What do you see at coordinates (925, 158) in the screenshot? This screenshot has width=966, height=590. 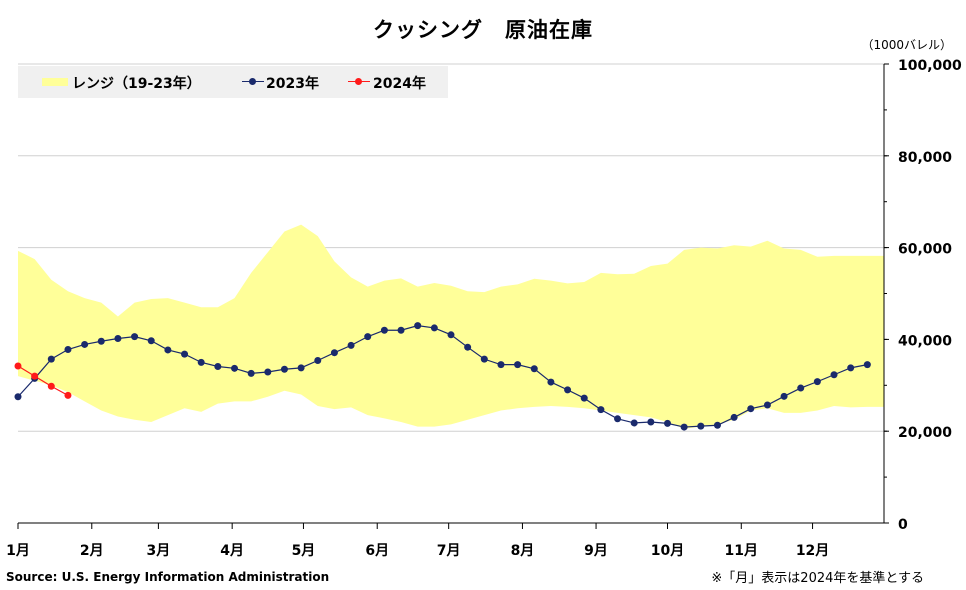 I see `y-tick-label: 80,000` at bounding box center [925, 158].